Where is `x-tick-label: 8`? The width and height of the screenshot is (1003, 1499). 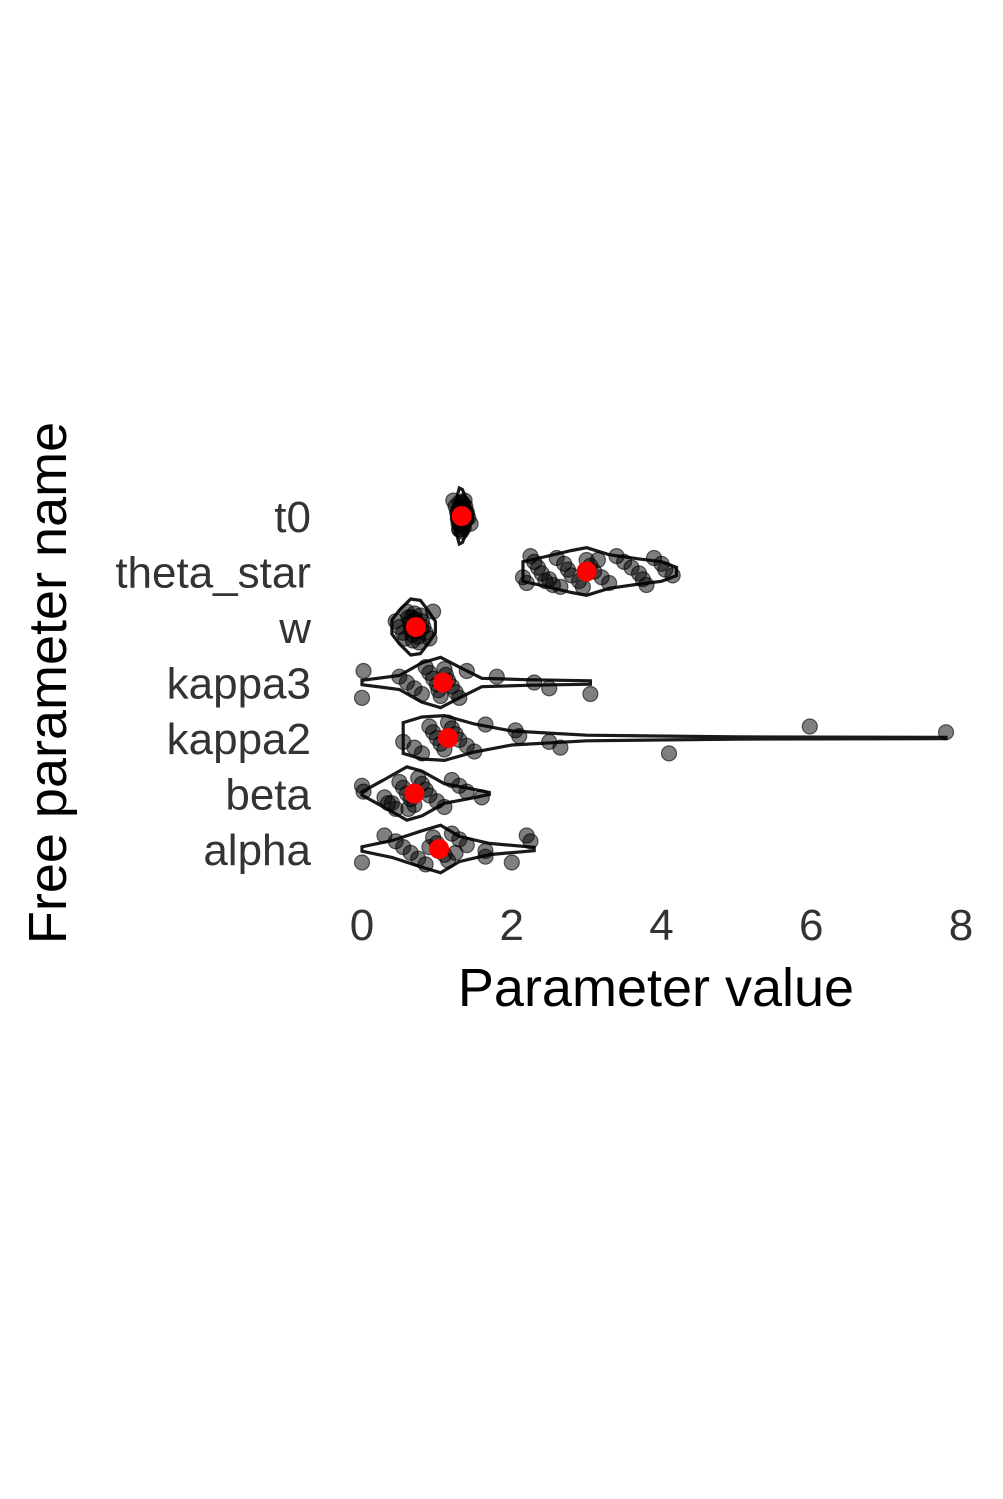
x-tick-label: 8 is located at coordinates (961, 925).